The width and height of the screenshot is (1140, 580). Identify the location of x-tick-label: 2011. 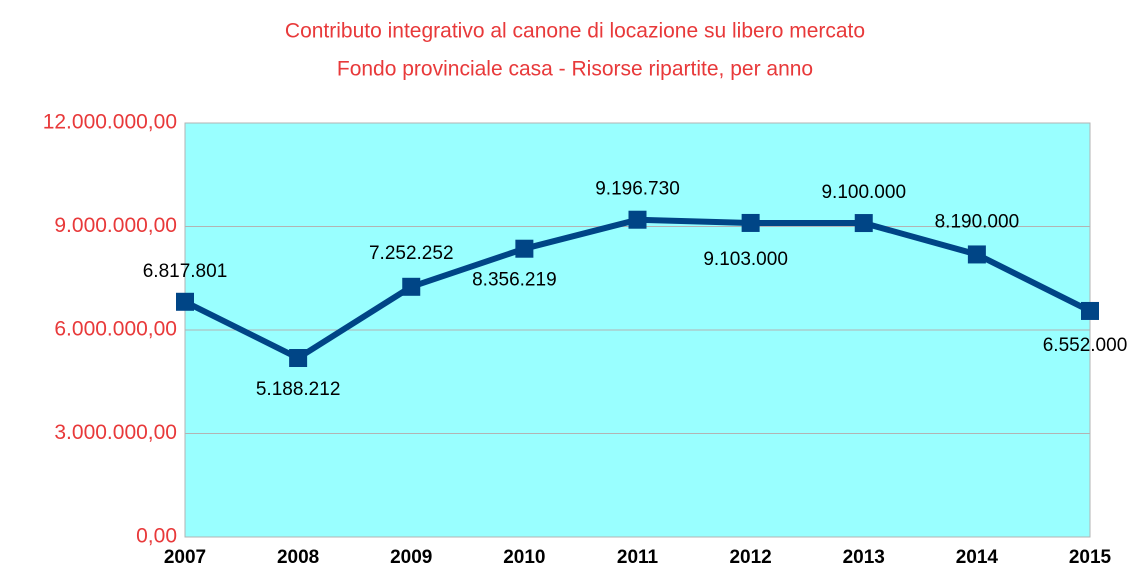
(638, 557).